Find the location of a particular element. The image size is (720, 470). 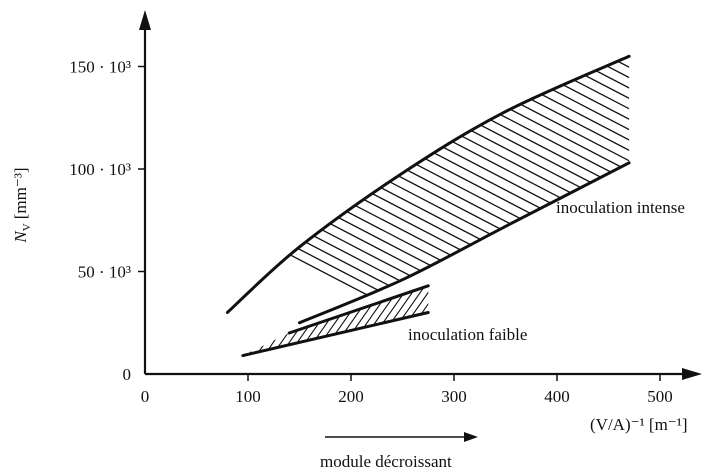

y-axis-label-symbol: N is located at coordinates (20, 237).